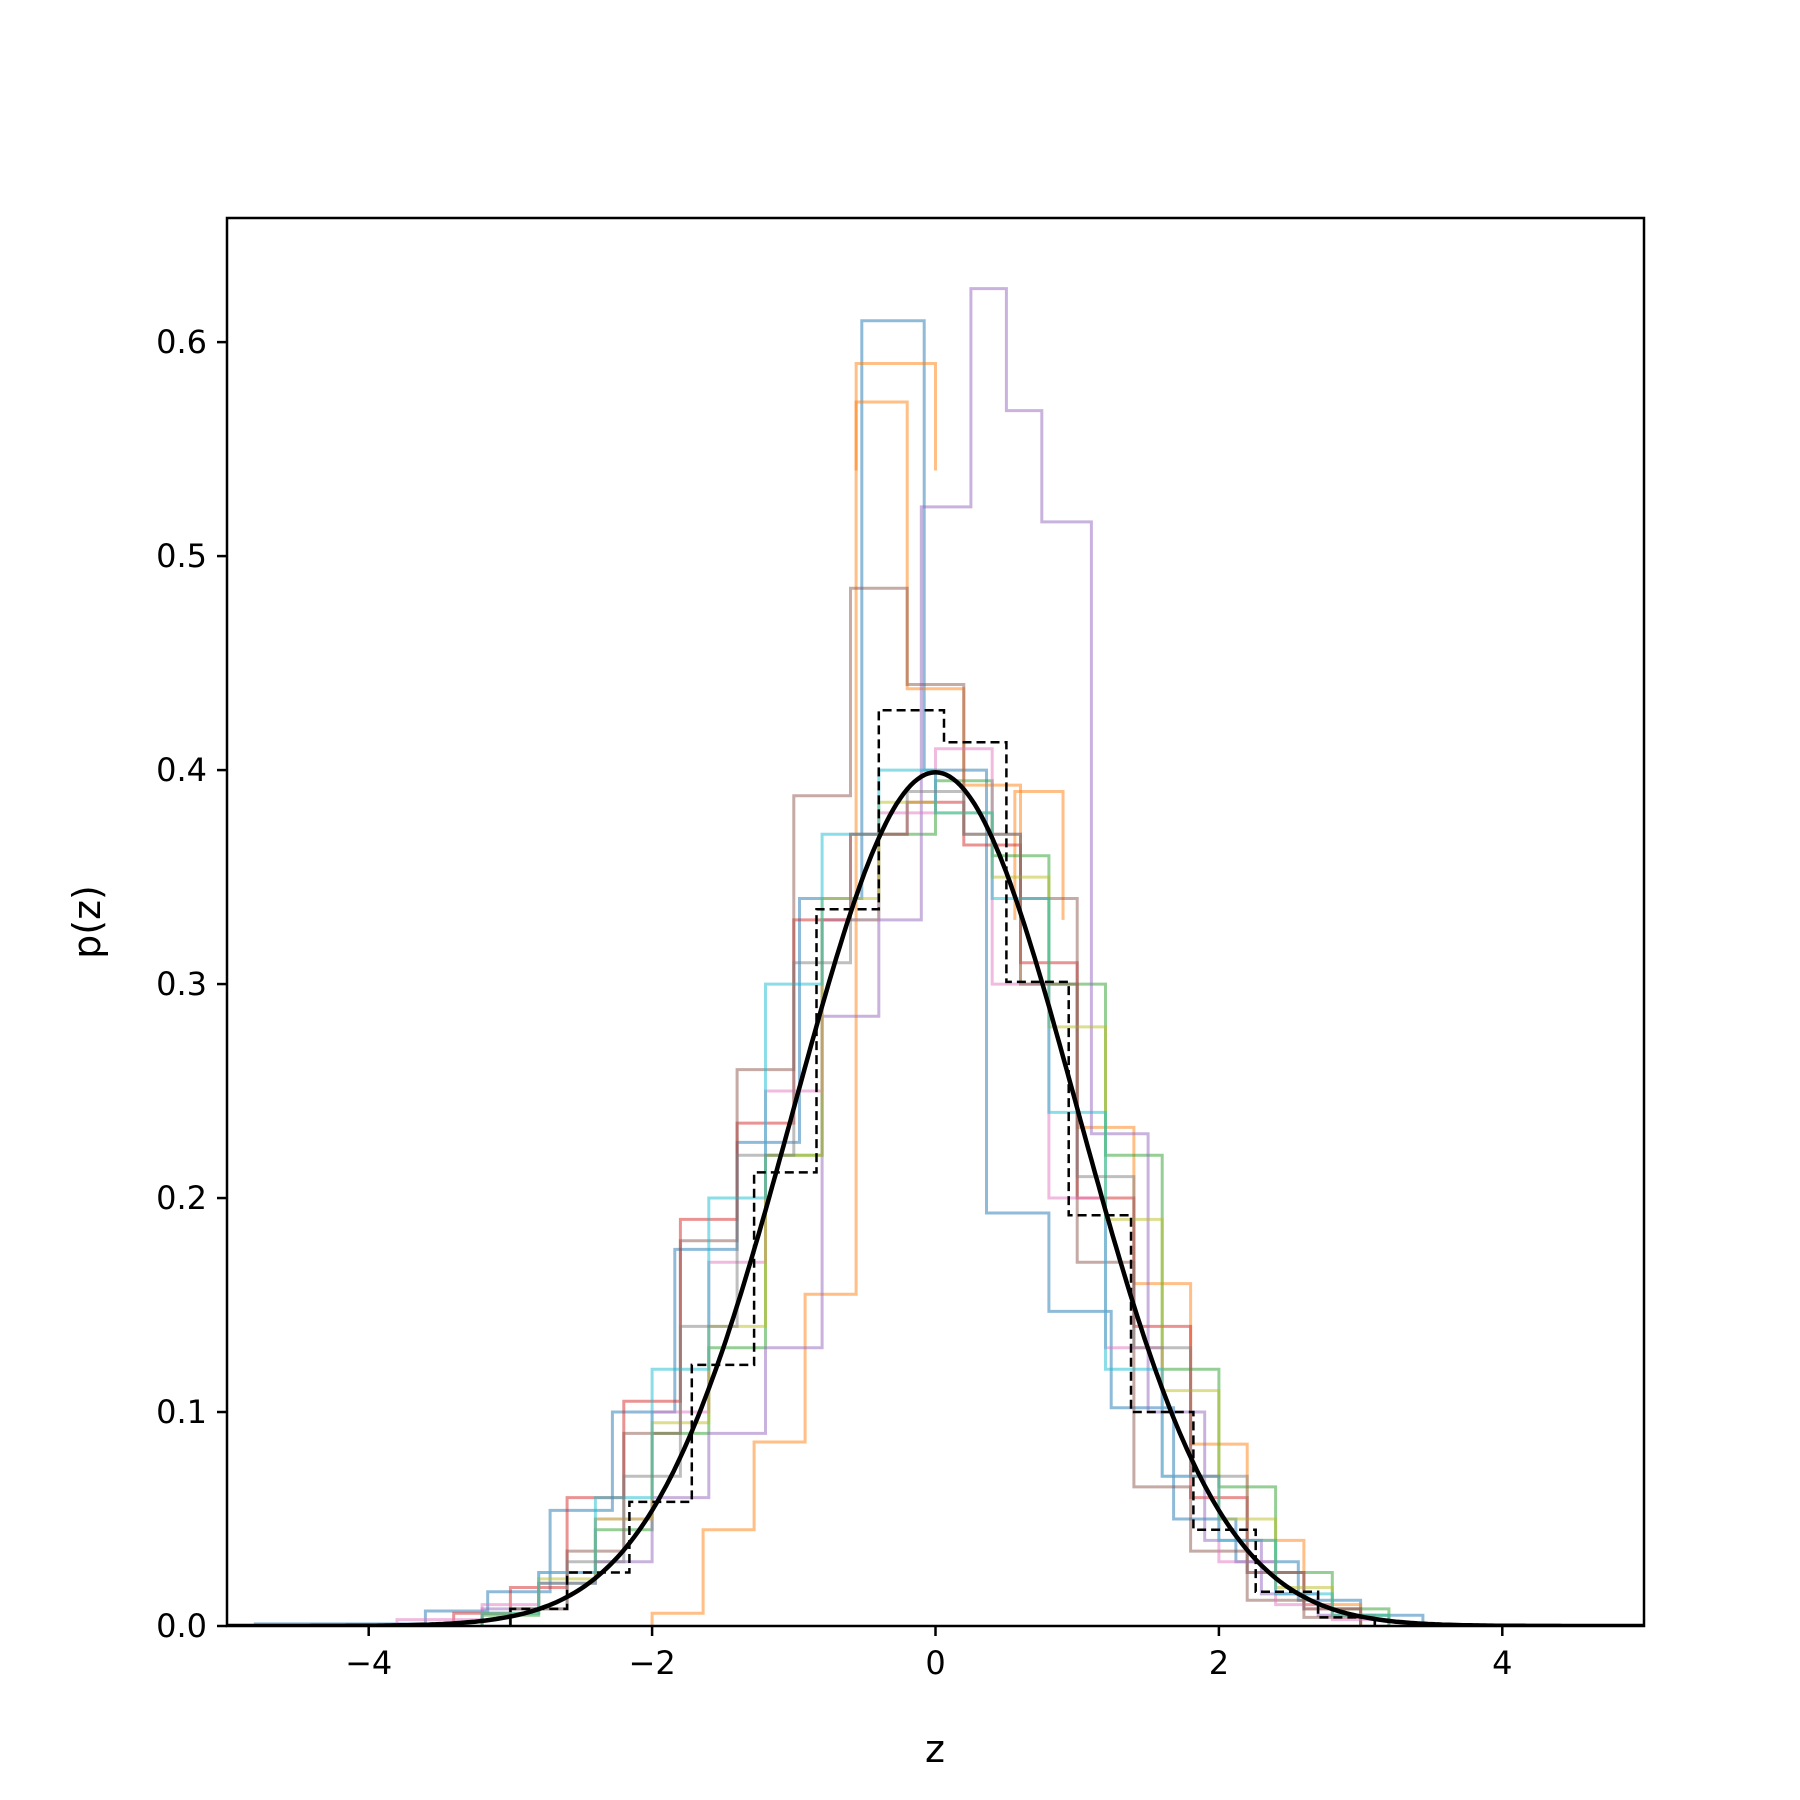 This screenshot has height=1800, width=1800. What do you see at coordinates (935, 1663) in the screenshot?
I see `x-tick-label: 0` at bounding box center [935, 1663].